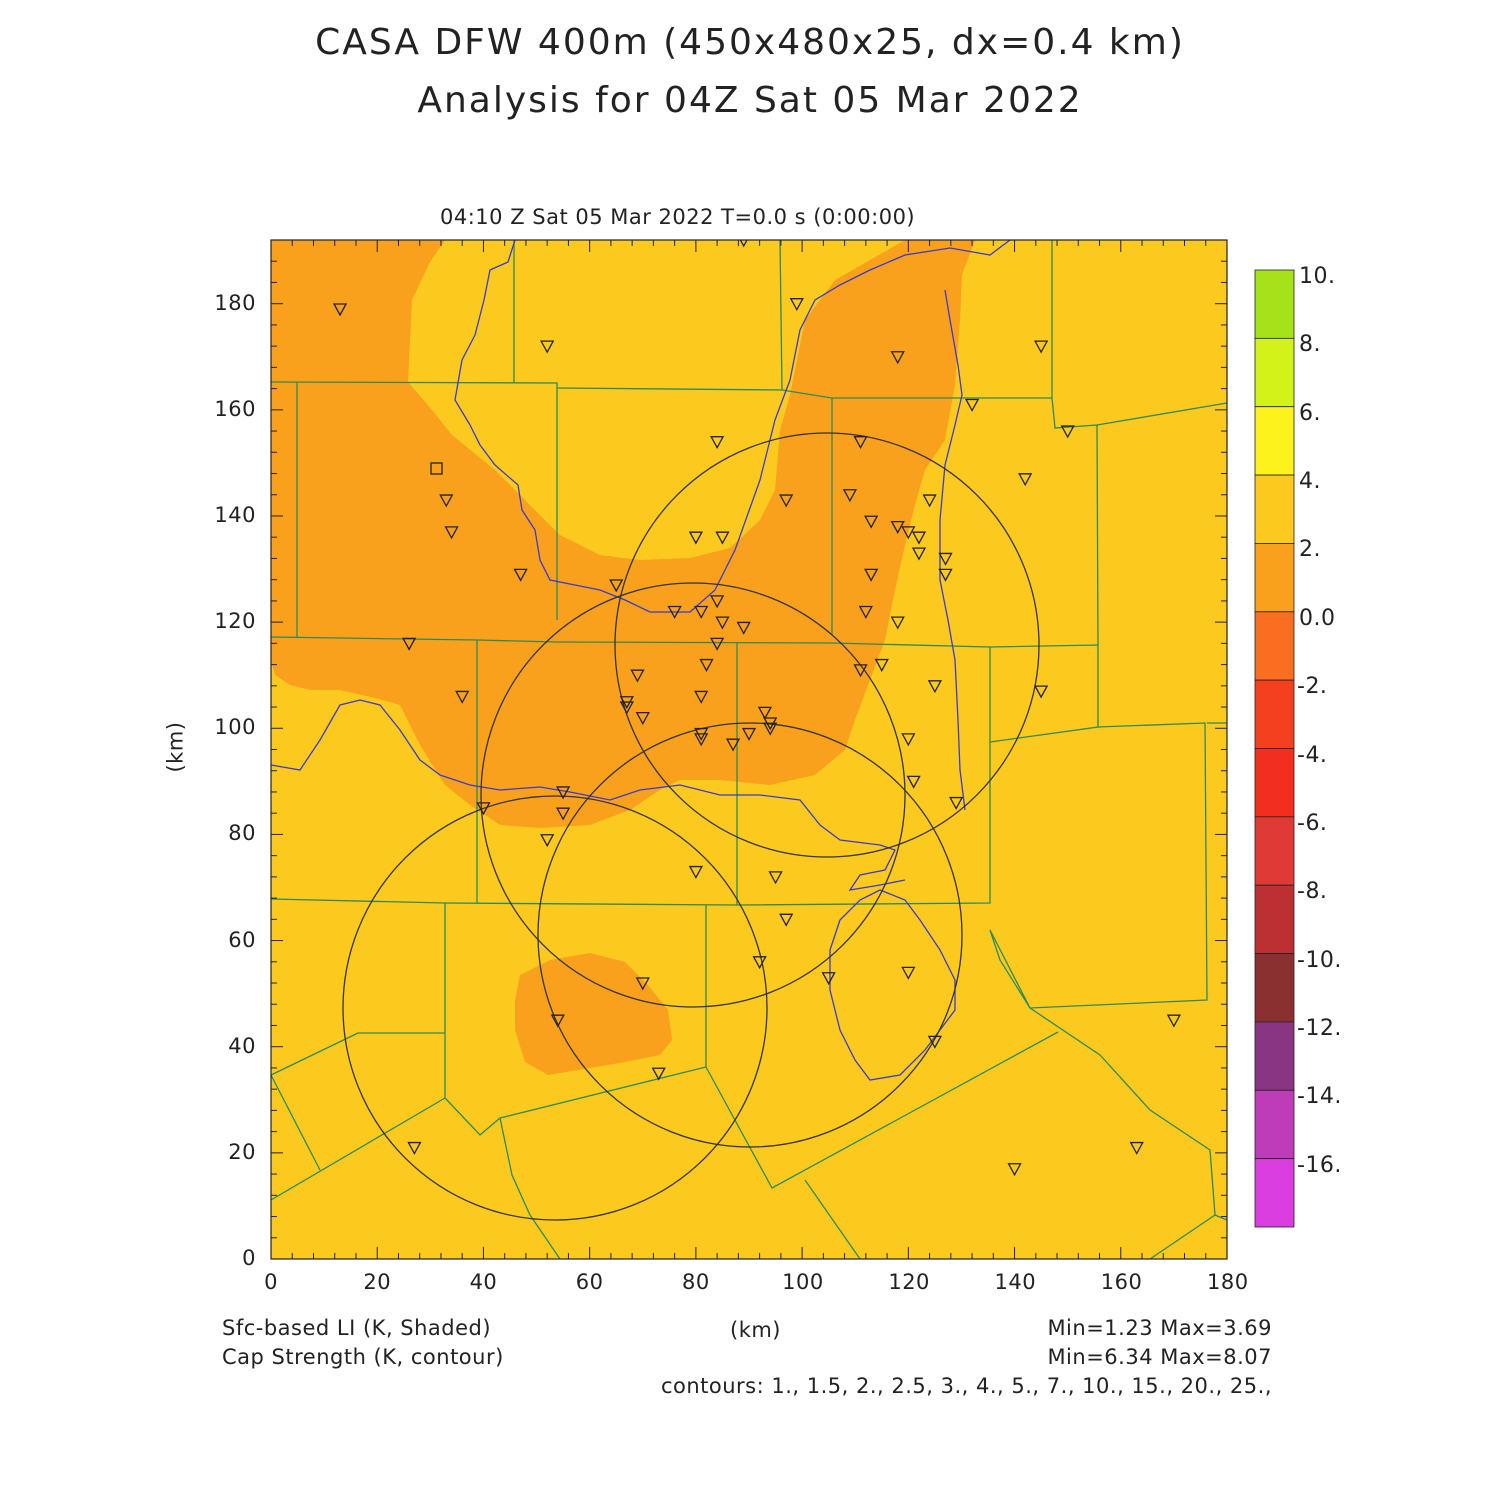 The height and width of the screenshot is (1500, 1500). Describe the element at coordinates (1310, 550) in the screenshot. I see `colorbar-label: 2.` at that location.